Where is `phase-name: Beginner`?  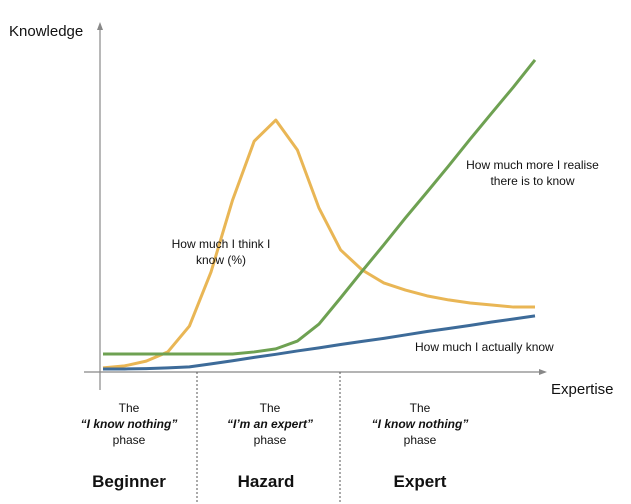 phase-name: Beginner is located at coordinates (129, 481).